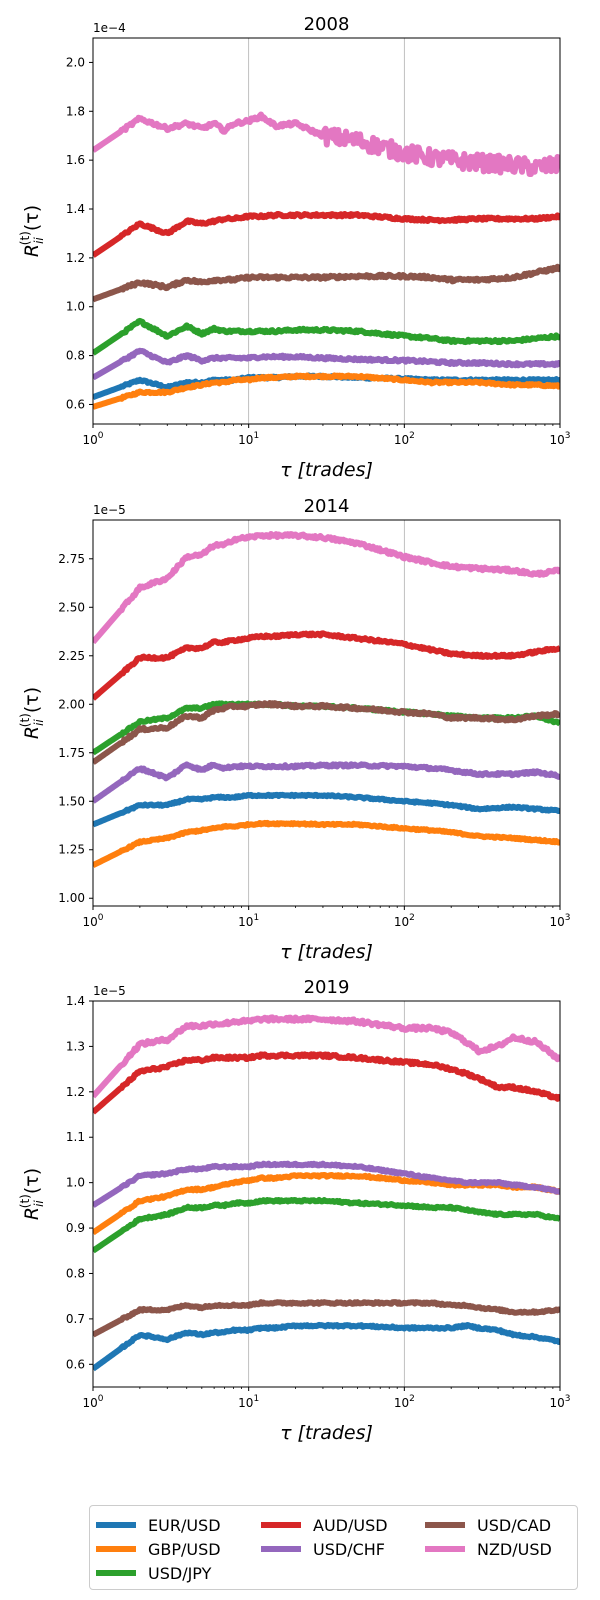  I want to click on y-tick-label: 1.50, so click(71, 801).